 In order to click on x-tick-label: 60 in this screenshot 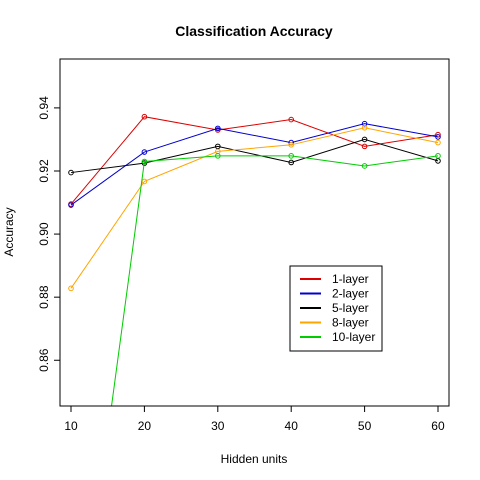, I will do `click(438, 426)`.